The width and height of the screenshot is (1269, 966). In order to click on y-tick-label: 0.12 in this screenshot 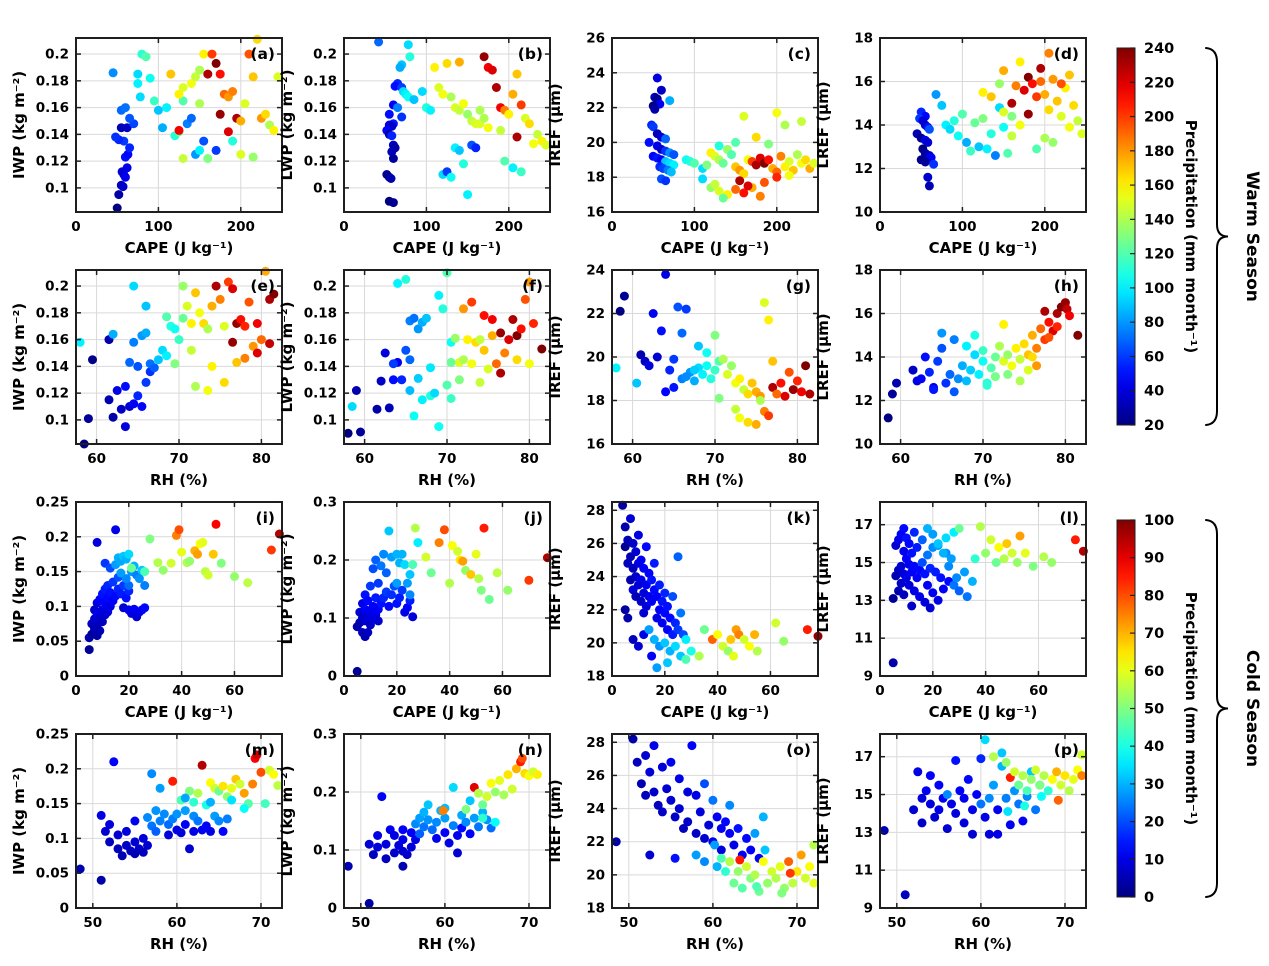, I will do `click(52, 394)`.